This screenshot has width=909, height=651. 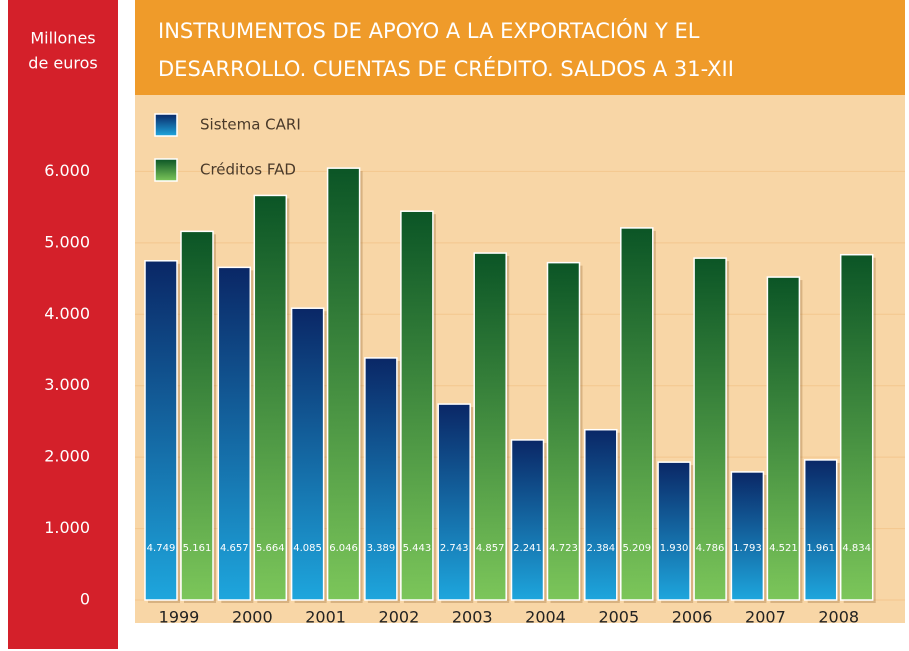 What do you see at coordinates (783, 548) in the screenshot?
I see `value-label: 4.521` at bounding box center [783, 548].